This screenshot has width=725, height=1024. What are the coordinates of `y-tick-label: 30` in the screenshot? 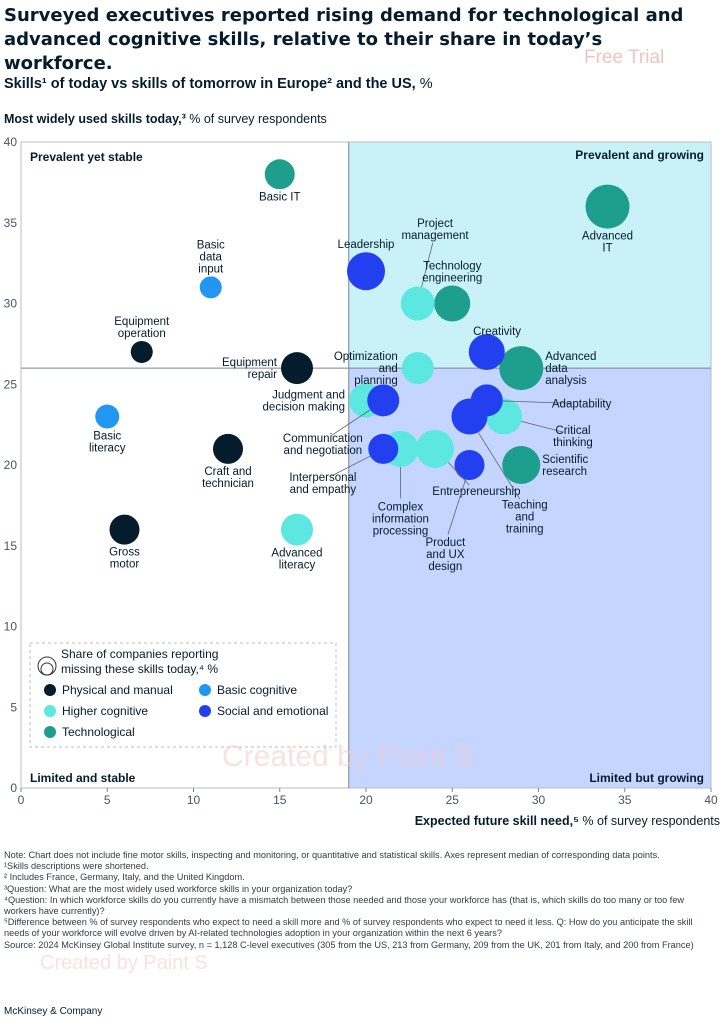 It's located at (11, 304).